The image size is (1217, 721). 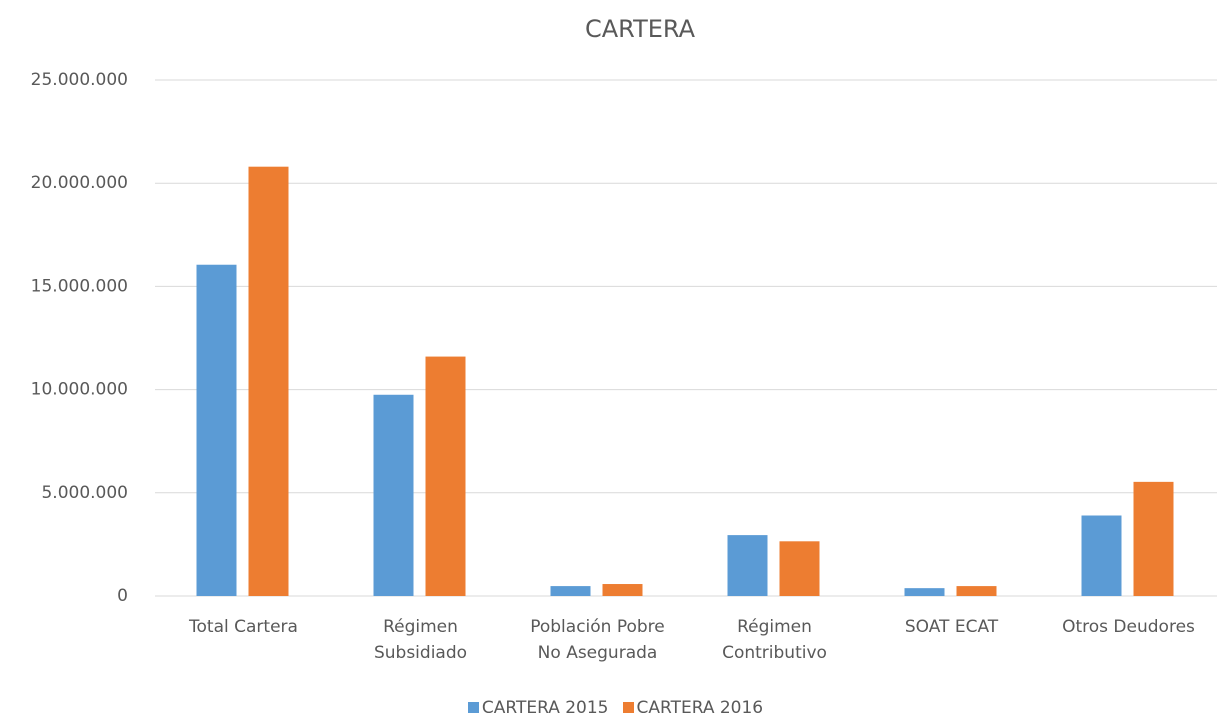 What do you see at coordinates (84, 493) in the screenshot?
I see `y-tick-label: 5.000.000` at bounding box center [84, 493].